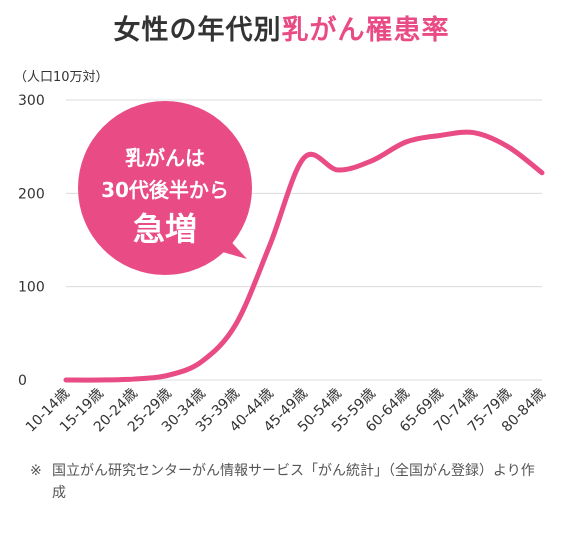 The width and height of the screenshot is (563, 534). Describe the element at coordinates (61, 77) in the screenshot. I see `y-axis-unit: （人口10万対）` at that location.